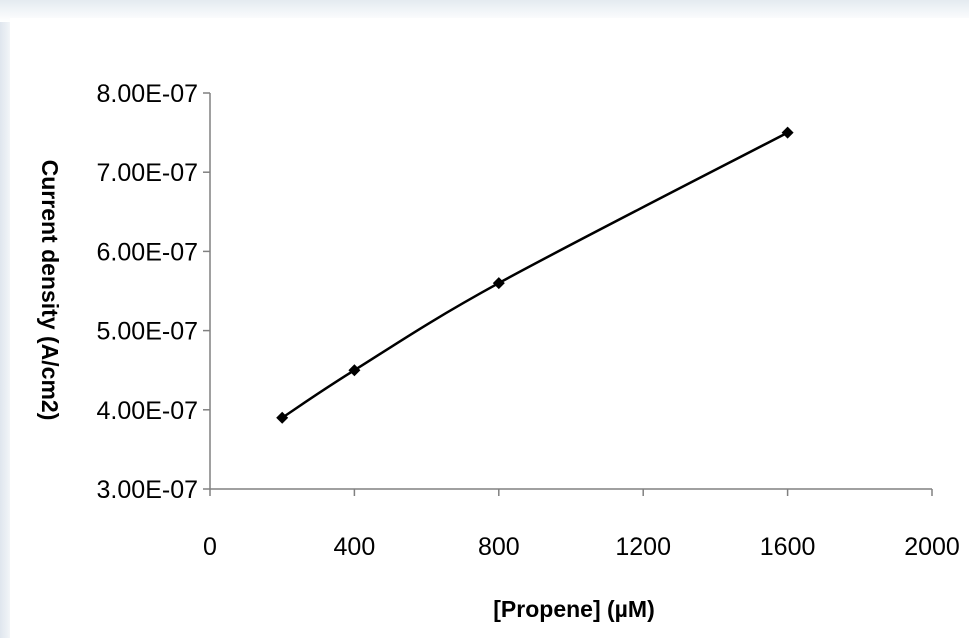  Describe the element at coordinates (147, 490) in the screenshot. I see `y-tick-label: 3.00E-07` at that location.